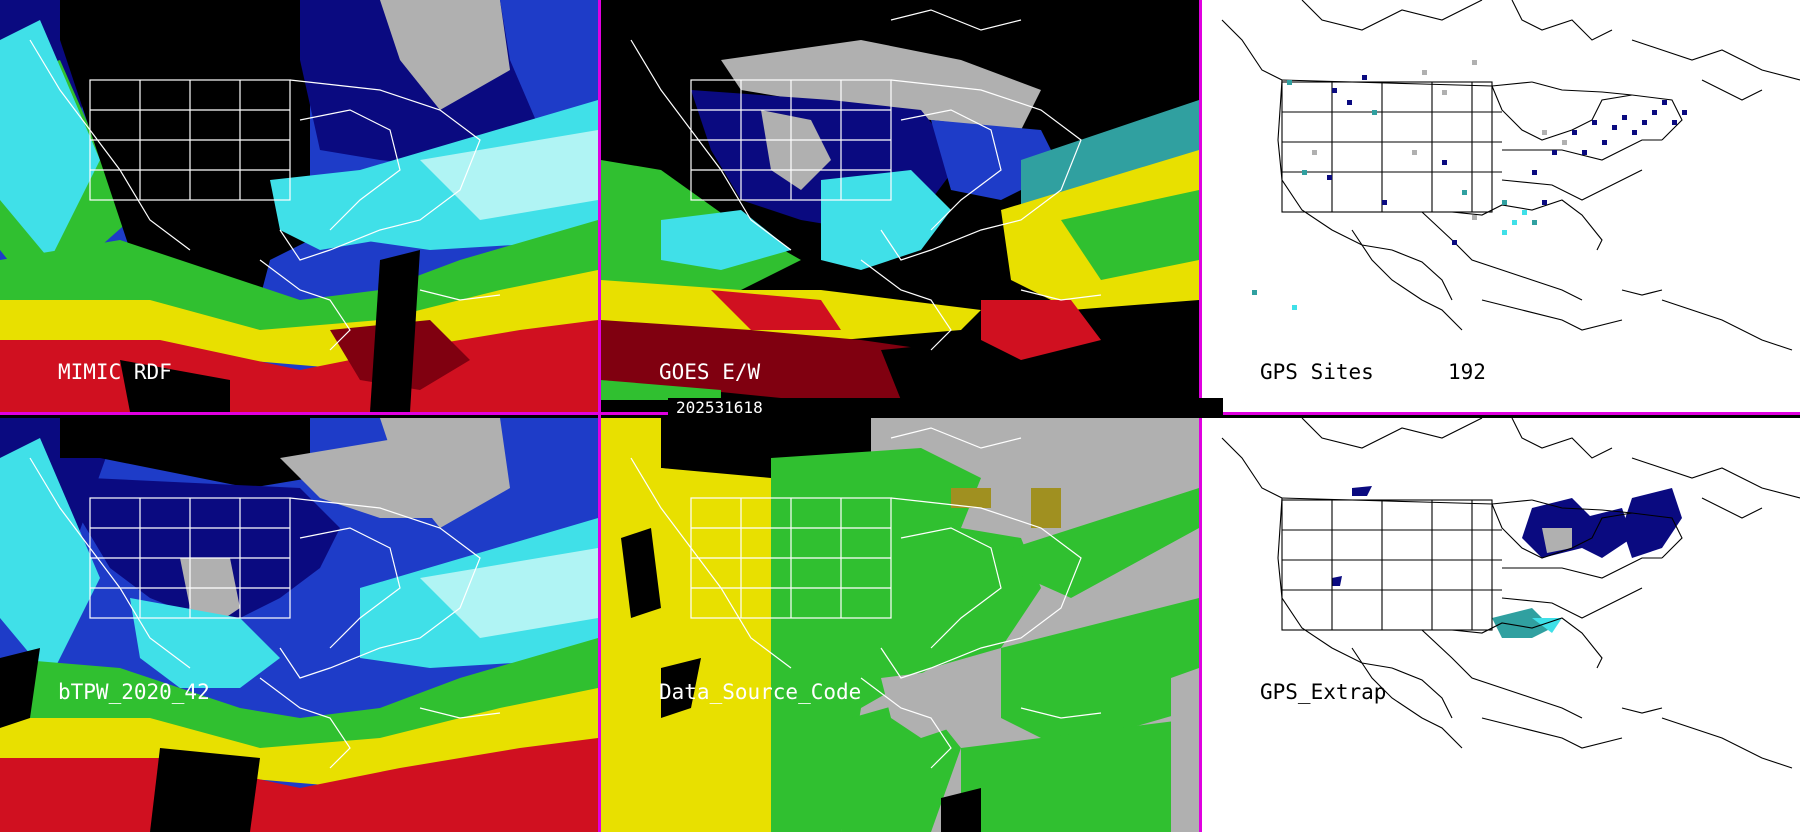  What do you see at coordinates (1323, 692) in the screenshot?
I see `gps-extrap-label: GPS_Extrap` at bounding box center [1323, 692].